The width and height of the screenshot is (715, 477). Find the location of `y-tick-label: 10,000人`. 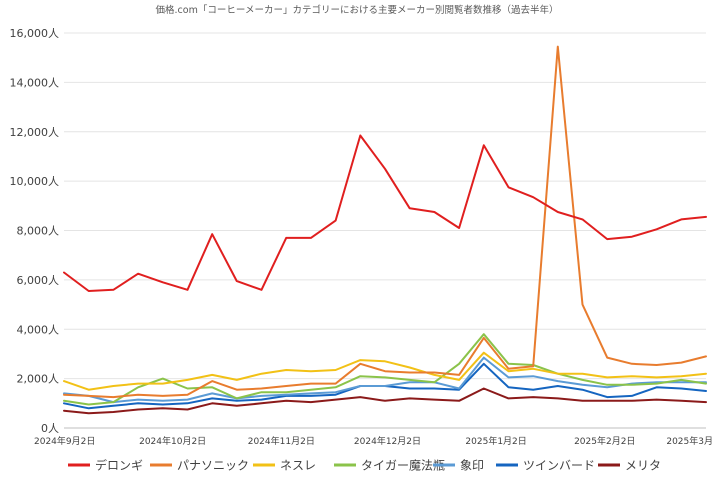

y-tick-label: 10,000人 is located at coordinates (35, 181).